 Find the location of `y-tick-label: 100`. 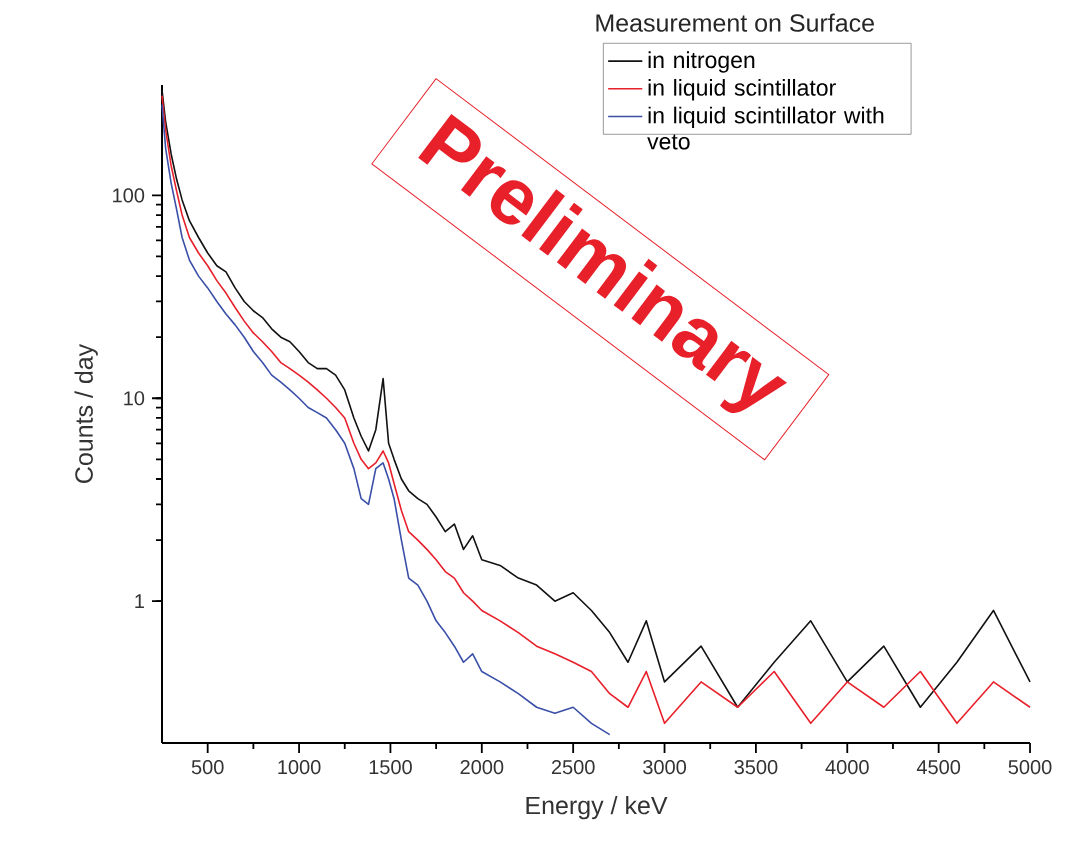

y-tick-label: 100 is located at coordinates (129, 195).